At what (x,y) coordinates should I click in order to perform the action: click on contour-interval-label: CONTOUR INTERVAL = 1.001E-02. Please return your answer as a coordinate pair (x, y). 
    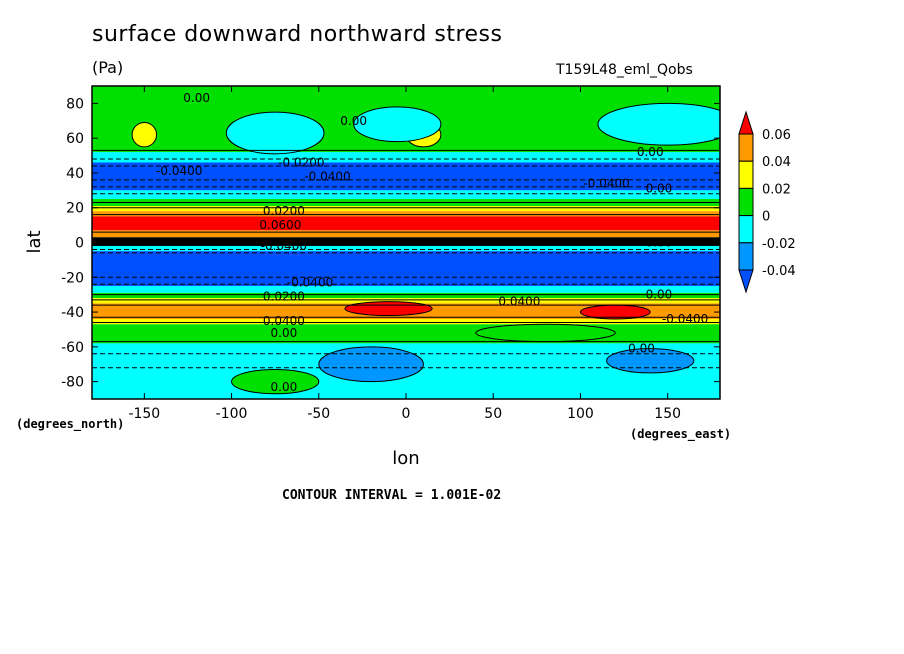
    Looking at the image, I should click on (392, 495).